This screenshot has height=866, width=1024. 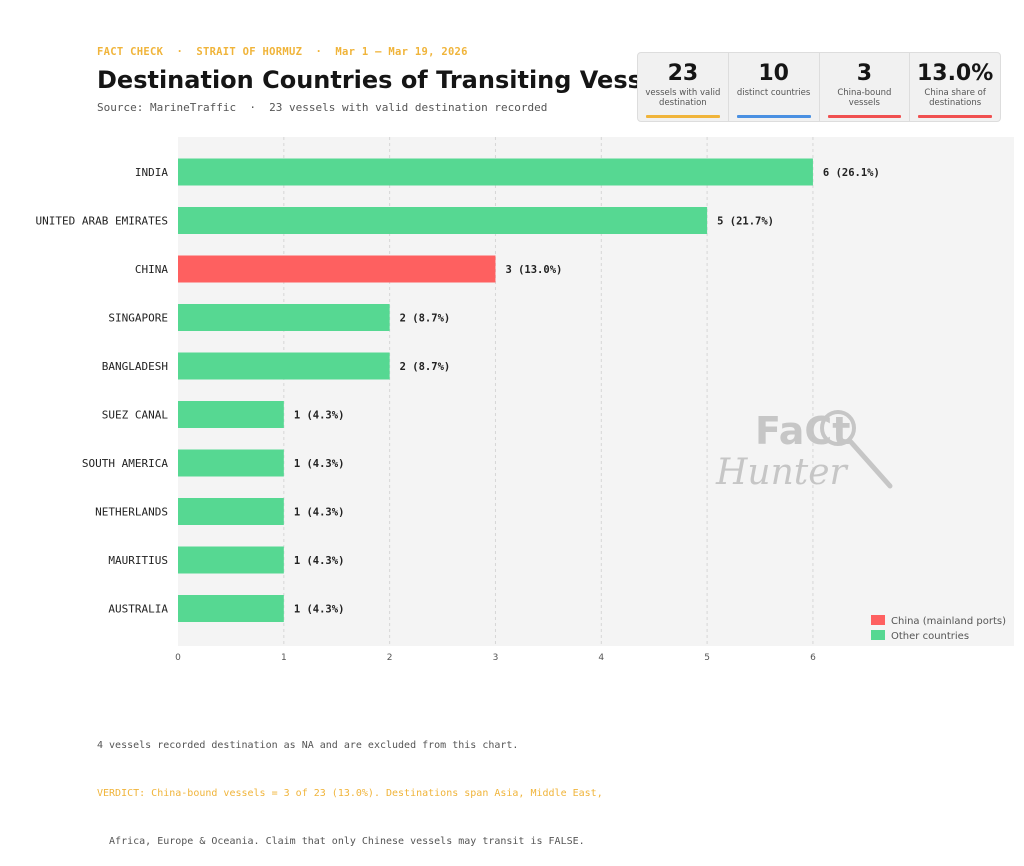 I want to click on watermark-line2: Hunter, so click(x=782, y=472).